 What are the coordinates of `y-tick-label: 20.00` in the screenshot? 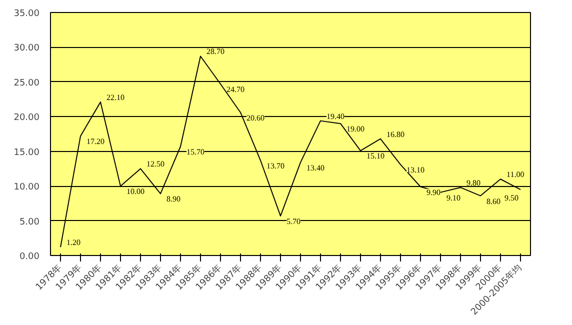 It's located at (27, 118).